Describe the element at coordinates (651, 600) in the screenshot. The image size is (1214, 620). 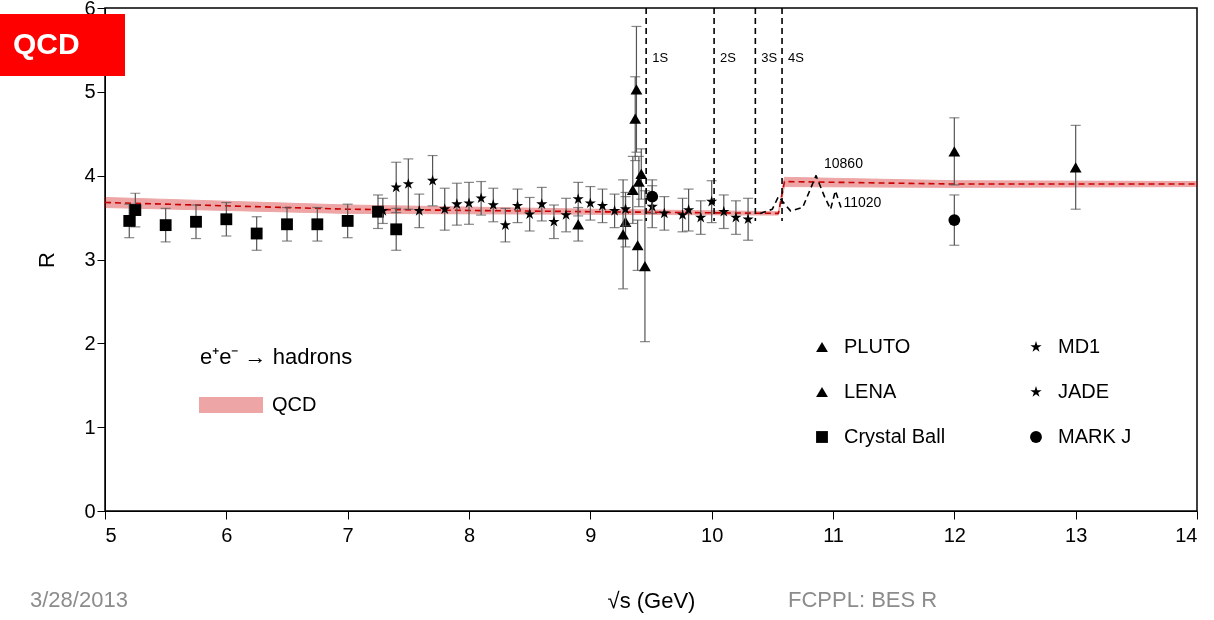
I see `x-axis-title: √s (GeV)` at that location.